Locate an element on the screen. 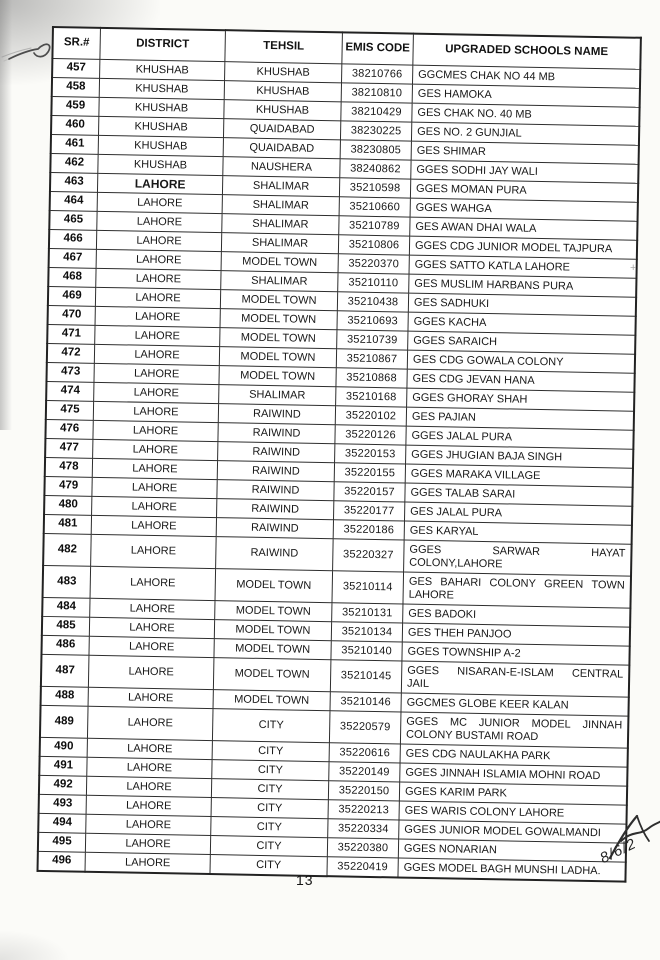 The image size is (660, 960). cell-name: GGES MODEL BAGH MUNSHI LADHA. is located at coordinates (511, 869).